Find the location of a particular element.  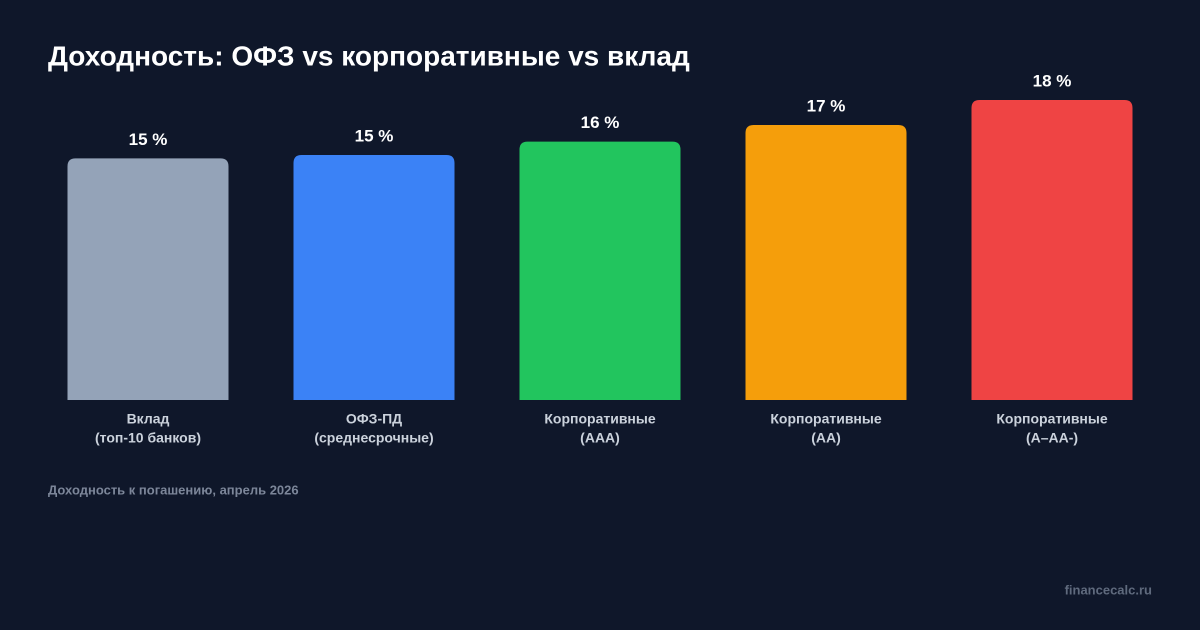

value-label: 17 % is located at coordinates (826, 105).